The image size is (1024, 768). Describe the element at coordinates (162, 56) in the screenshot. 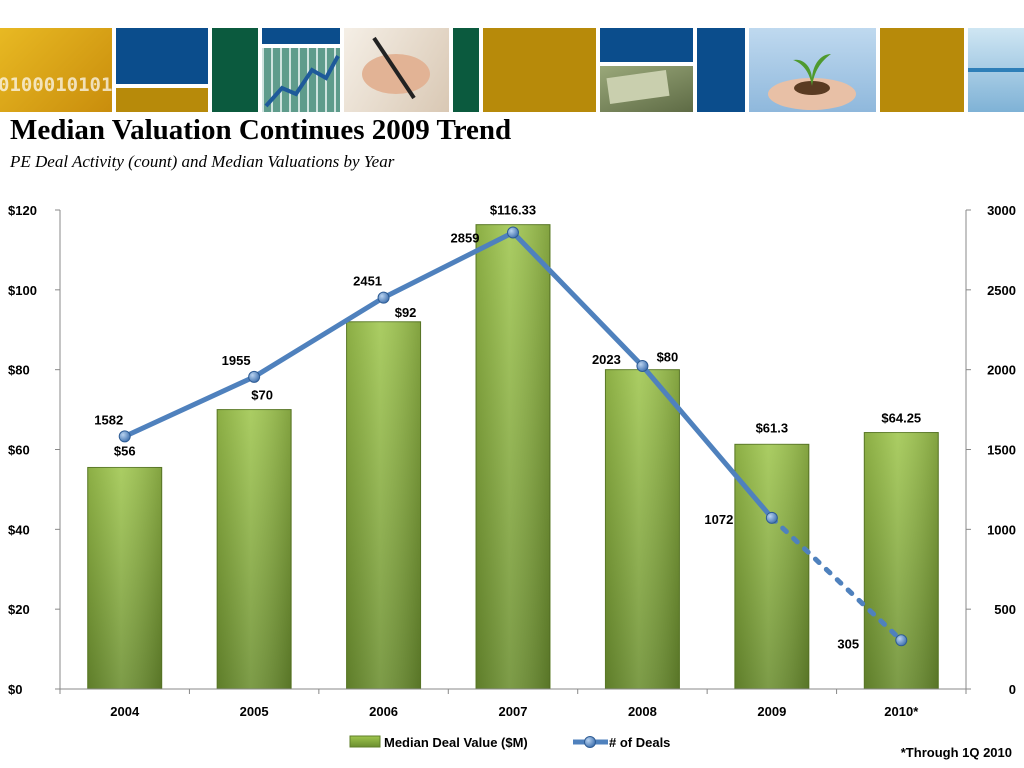

I see `banner-blue-block` at that location.